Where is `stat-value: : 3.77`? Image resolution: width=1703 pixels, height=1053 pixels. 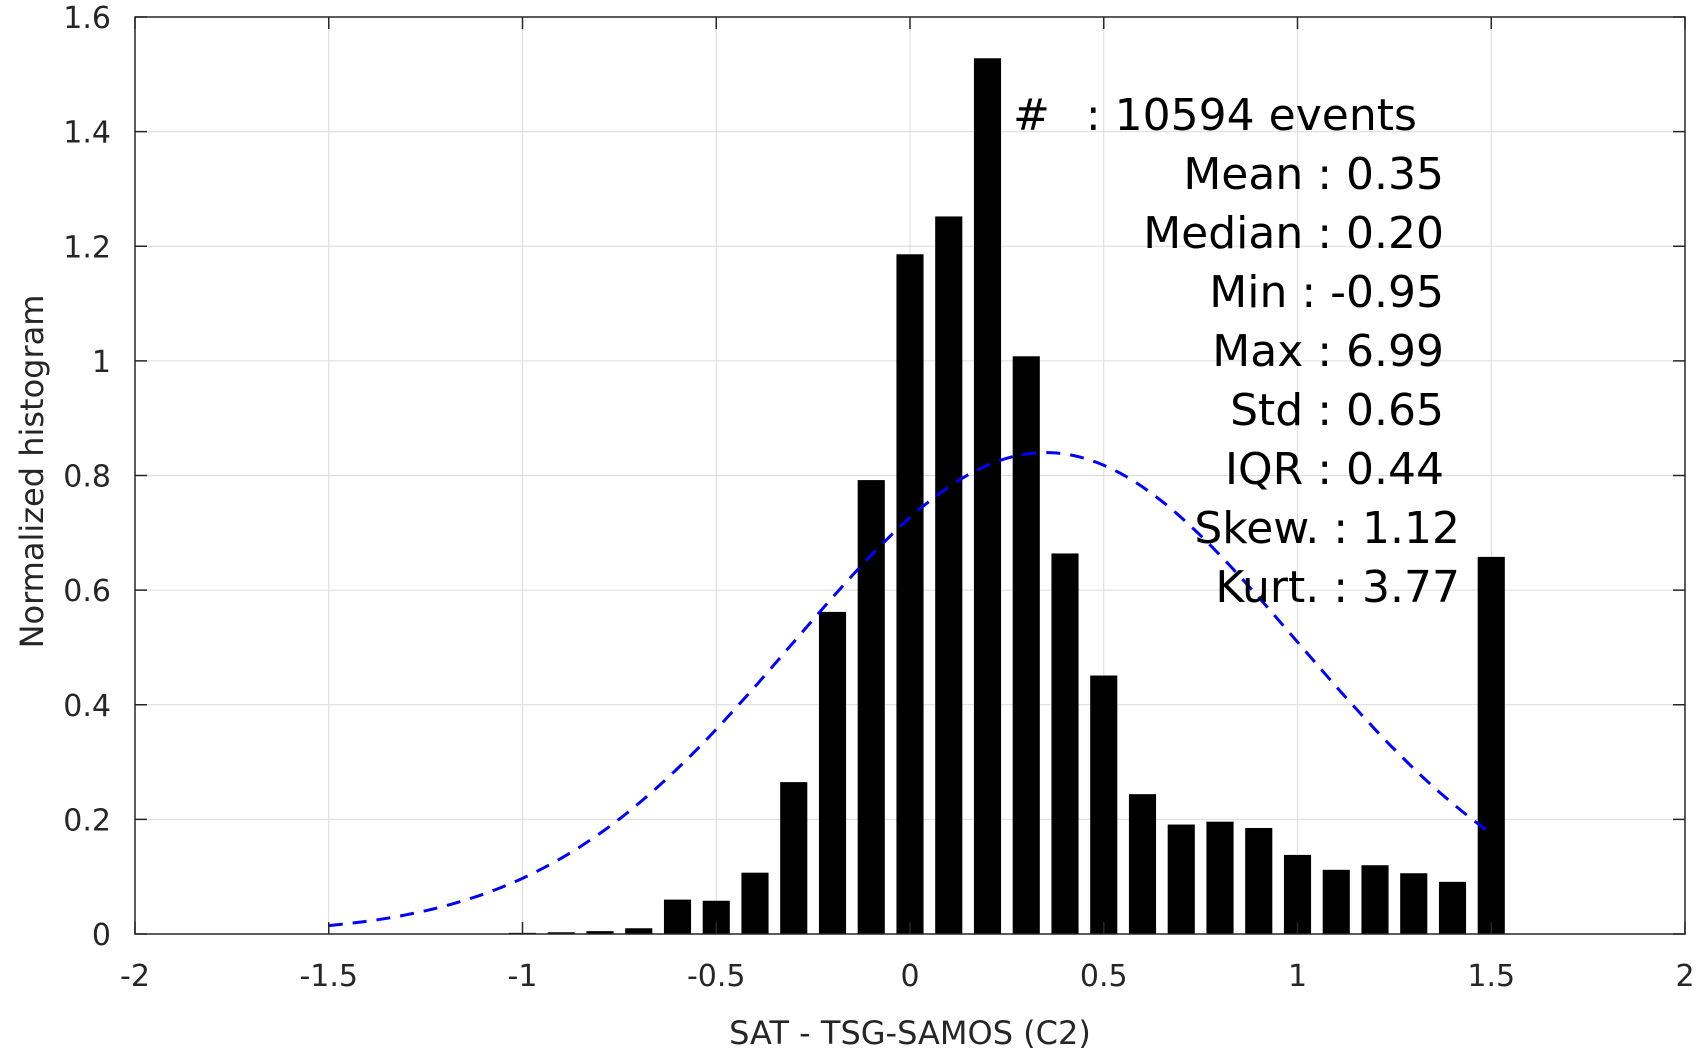
stat-value: : 3.77 is located at coordinates (1396, 587).